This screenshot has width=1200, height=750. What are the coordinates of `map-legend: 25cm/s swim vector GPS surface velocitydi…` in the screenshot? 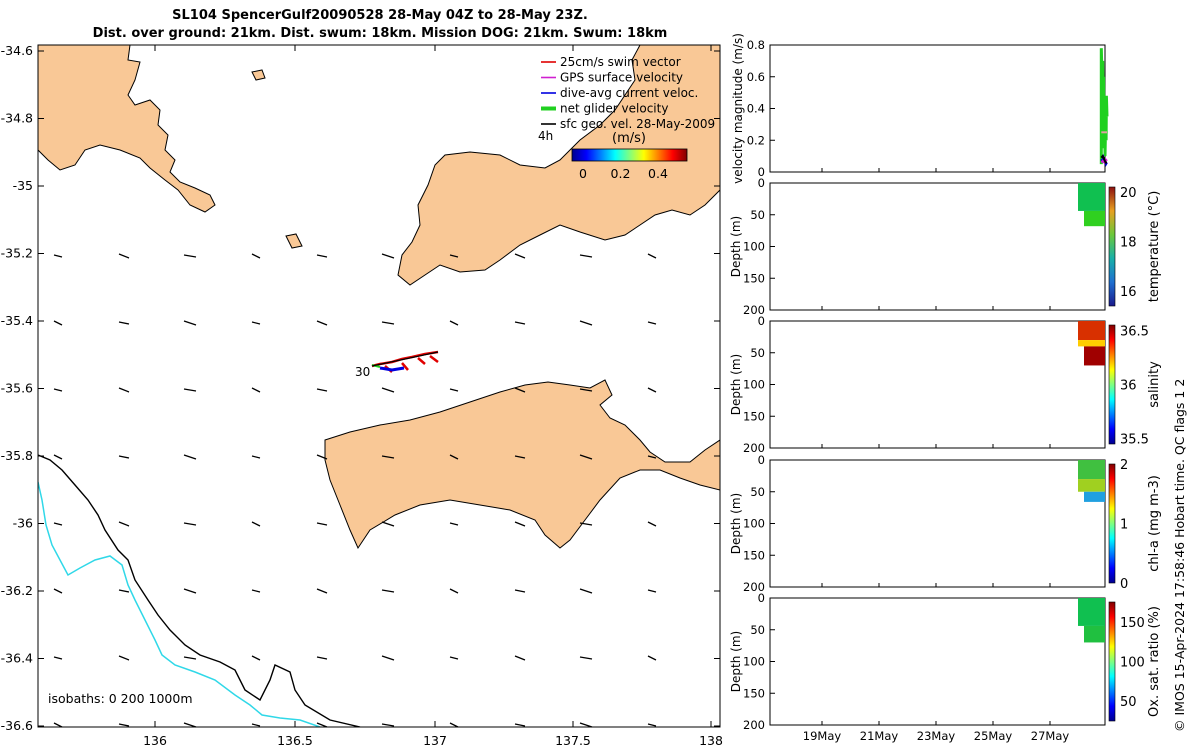 It's located at (628, 93).